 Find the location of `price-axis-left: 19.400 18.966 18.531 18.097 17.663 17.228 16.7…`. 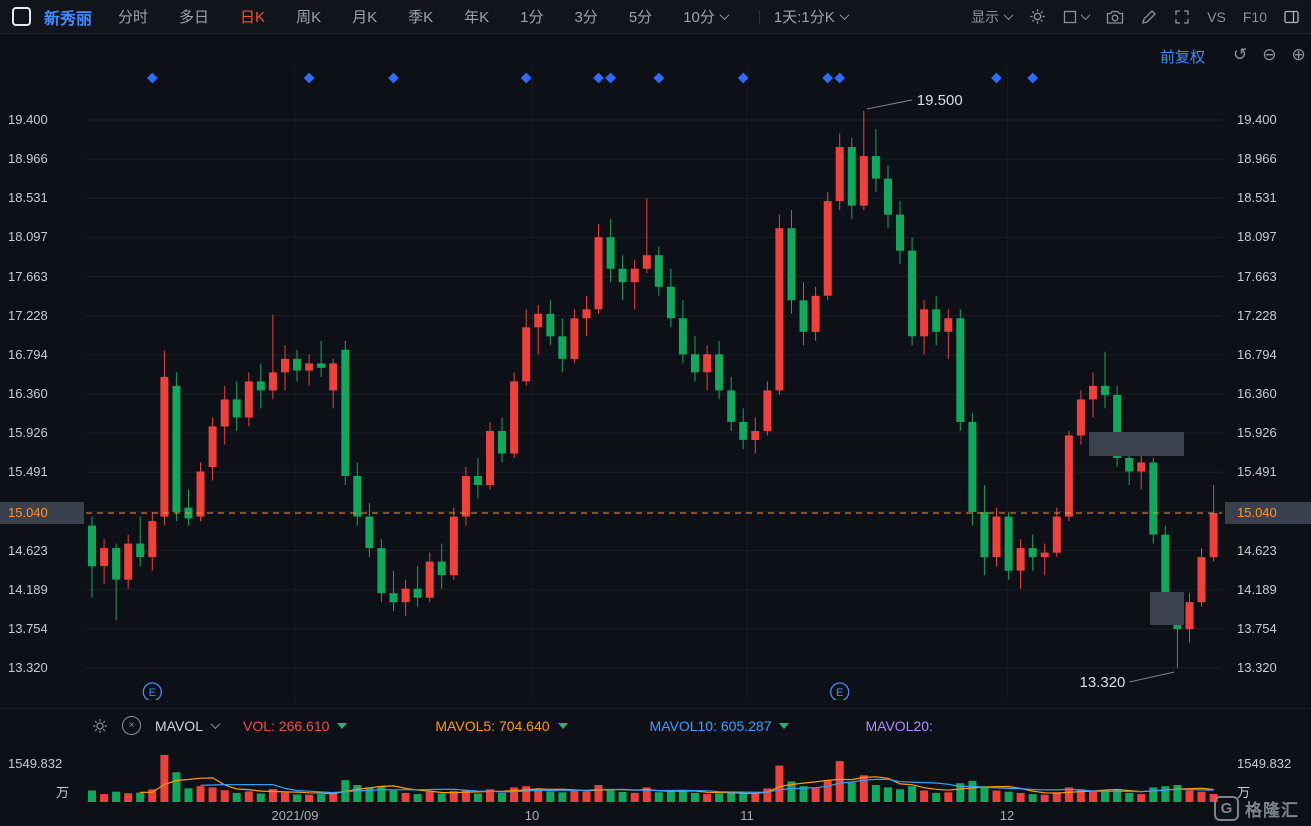

price-axis-left: 19.400 18.966 18.531 18.097 17.663 17.228 16.7… is located at coordinates (43, 383).